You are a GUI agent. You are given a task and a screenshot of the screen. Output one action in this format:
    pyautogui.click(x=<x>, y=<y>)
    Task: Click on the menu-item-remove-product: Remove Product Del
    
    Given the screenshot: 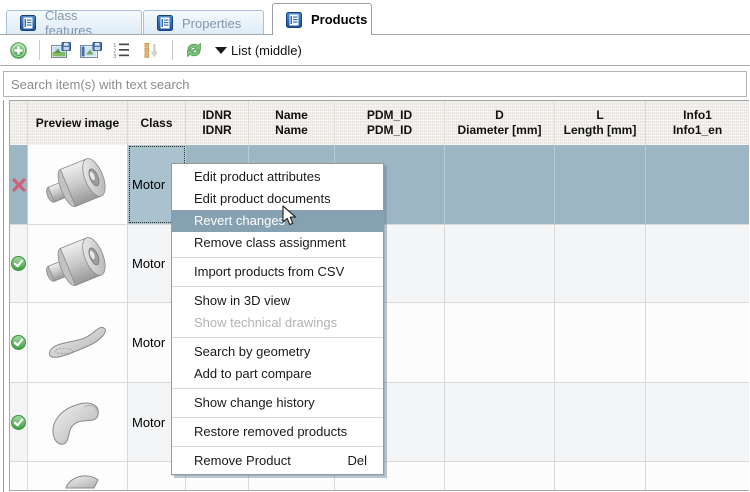 What is the action you would take?
    pyautogui.click(x=277, y=461)
    